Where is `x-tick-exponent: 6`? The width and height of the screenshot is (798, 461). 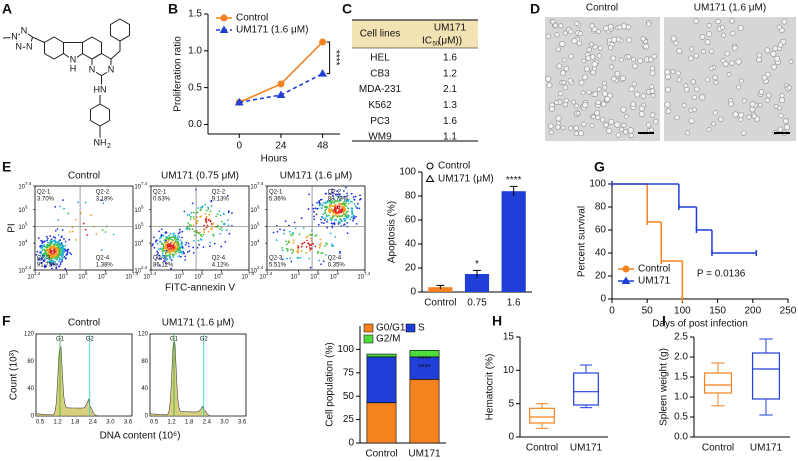 x-tick-exponent: 6 is located at coordinates (106, 273).